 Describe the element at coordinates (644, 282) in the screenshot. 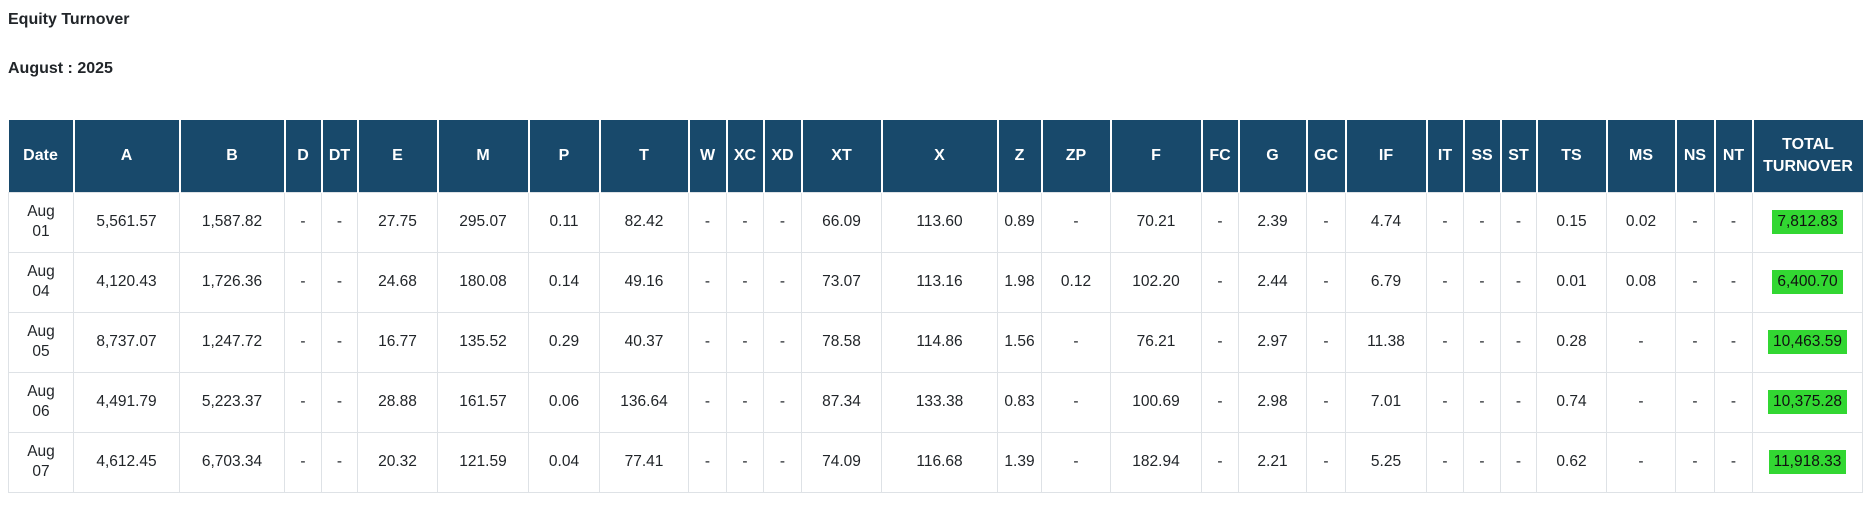

I see `value-cell: 49.16` at that location.